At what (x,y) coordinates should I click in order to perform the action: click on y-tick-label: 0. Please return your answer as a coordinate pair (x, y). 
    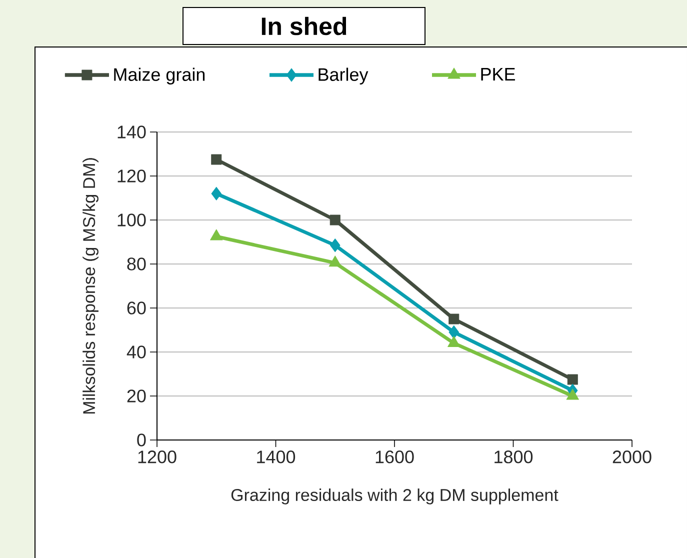
    Looking at the image, I should click on (141, 440).